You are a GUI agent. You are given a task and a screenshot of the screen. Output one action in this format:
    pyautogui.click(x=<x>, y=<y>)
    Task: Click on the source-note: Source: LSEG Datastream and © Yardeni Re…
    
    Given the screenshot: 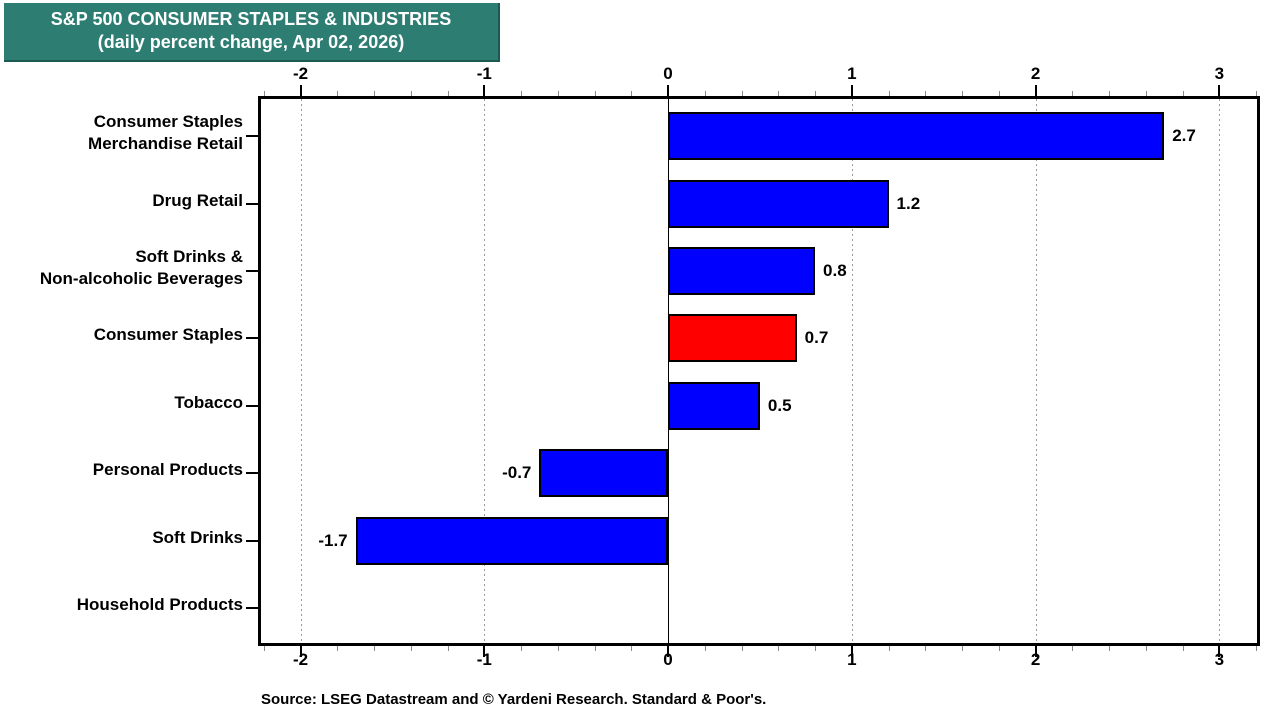 What is the action you would take?
    pyautogui.click(x=514, y=699)
    